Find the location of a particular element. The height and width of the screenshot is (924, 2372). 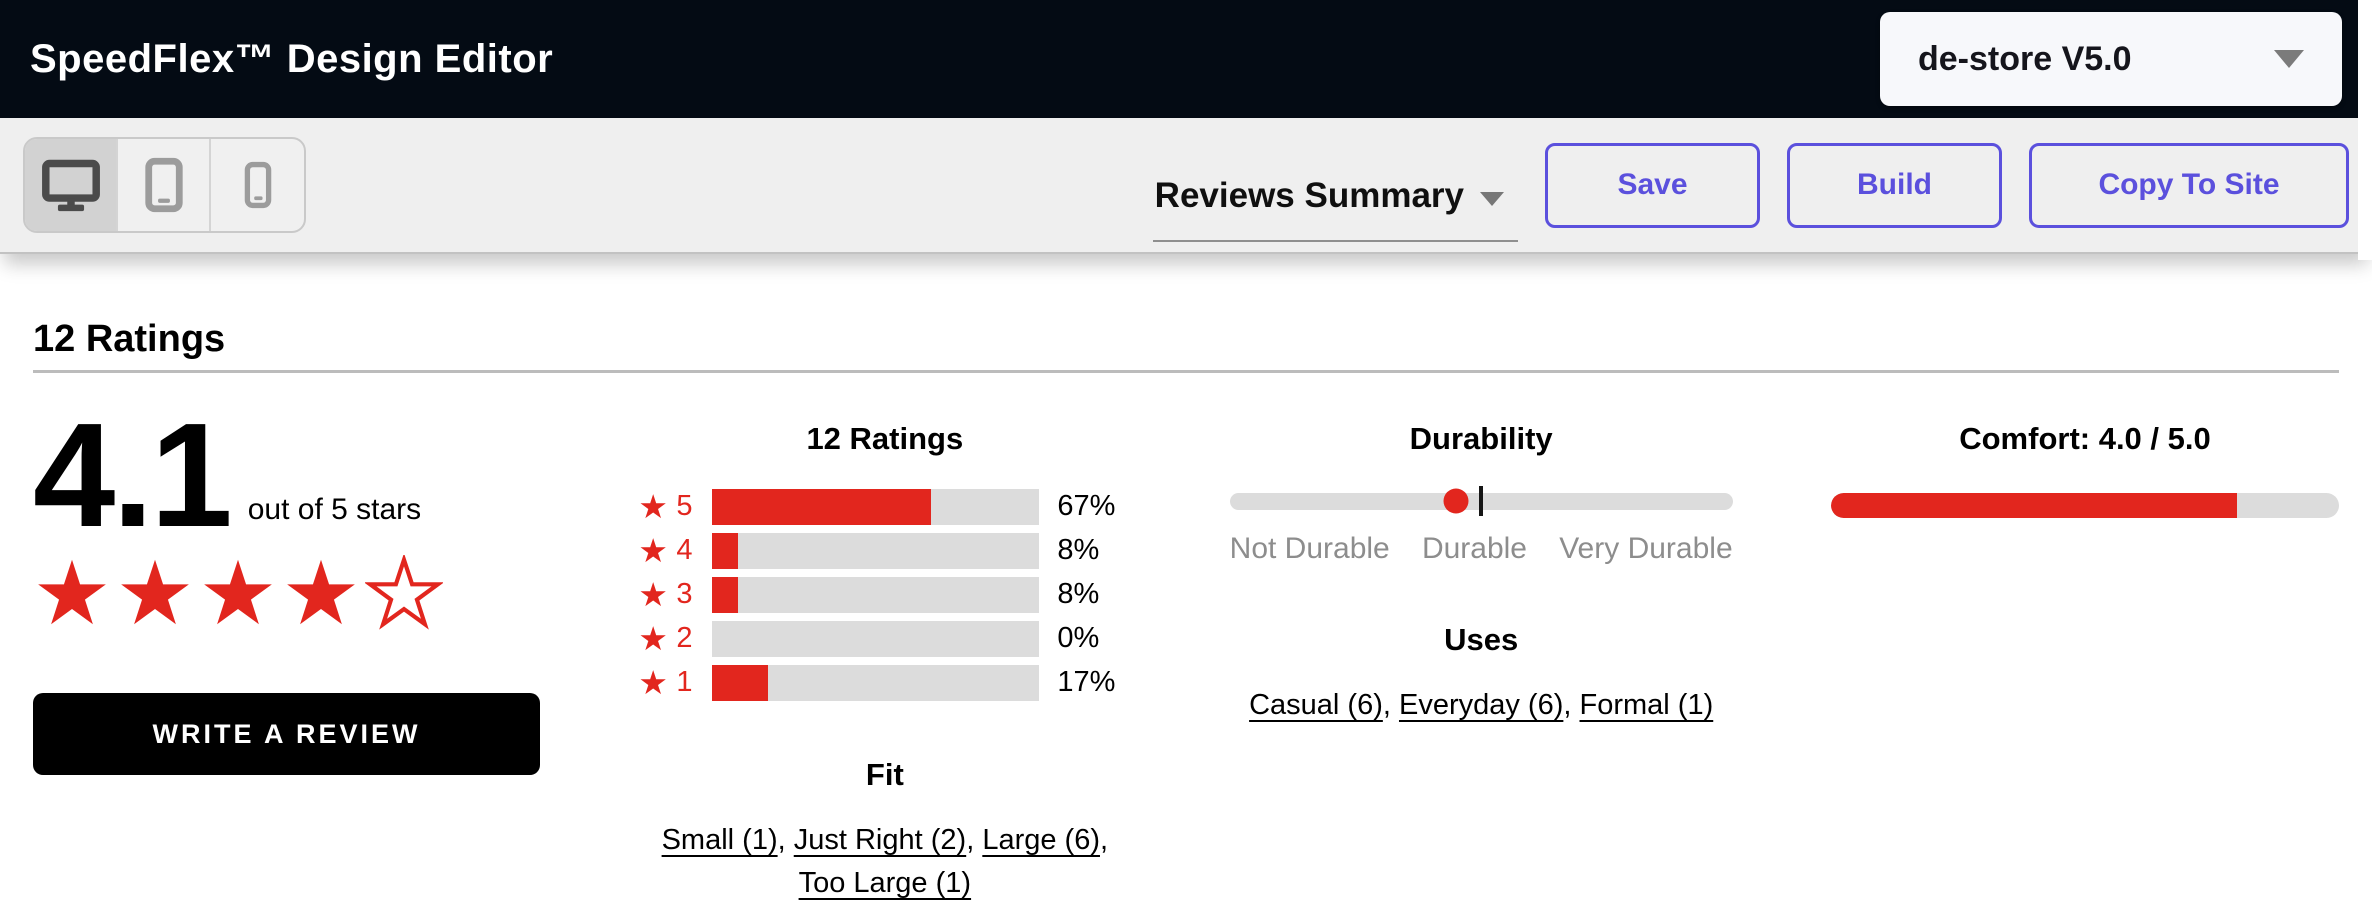

store-version-dropdown: de-store V5.0 is located at coordinates (2111, 59).